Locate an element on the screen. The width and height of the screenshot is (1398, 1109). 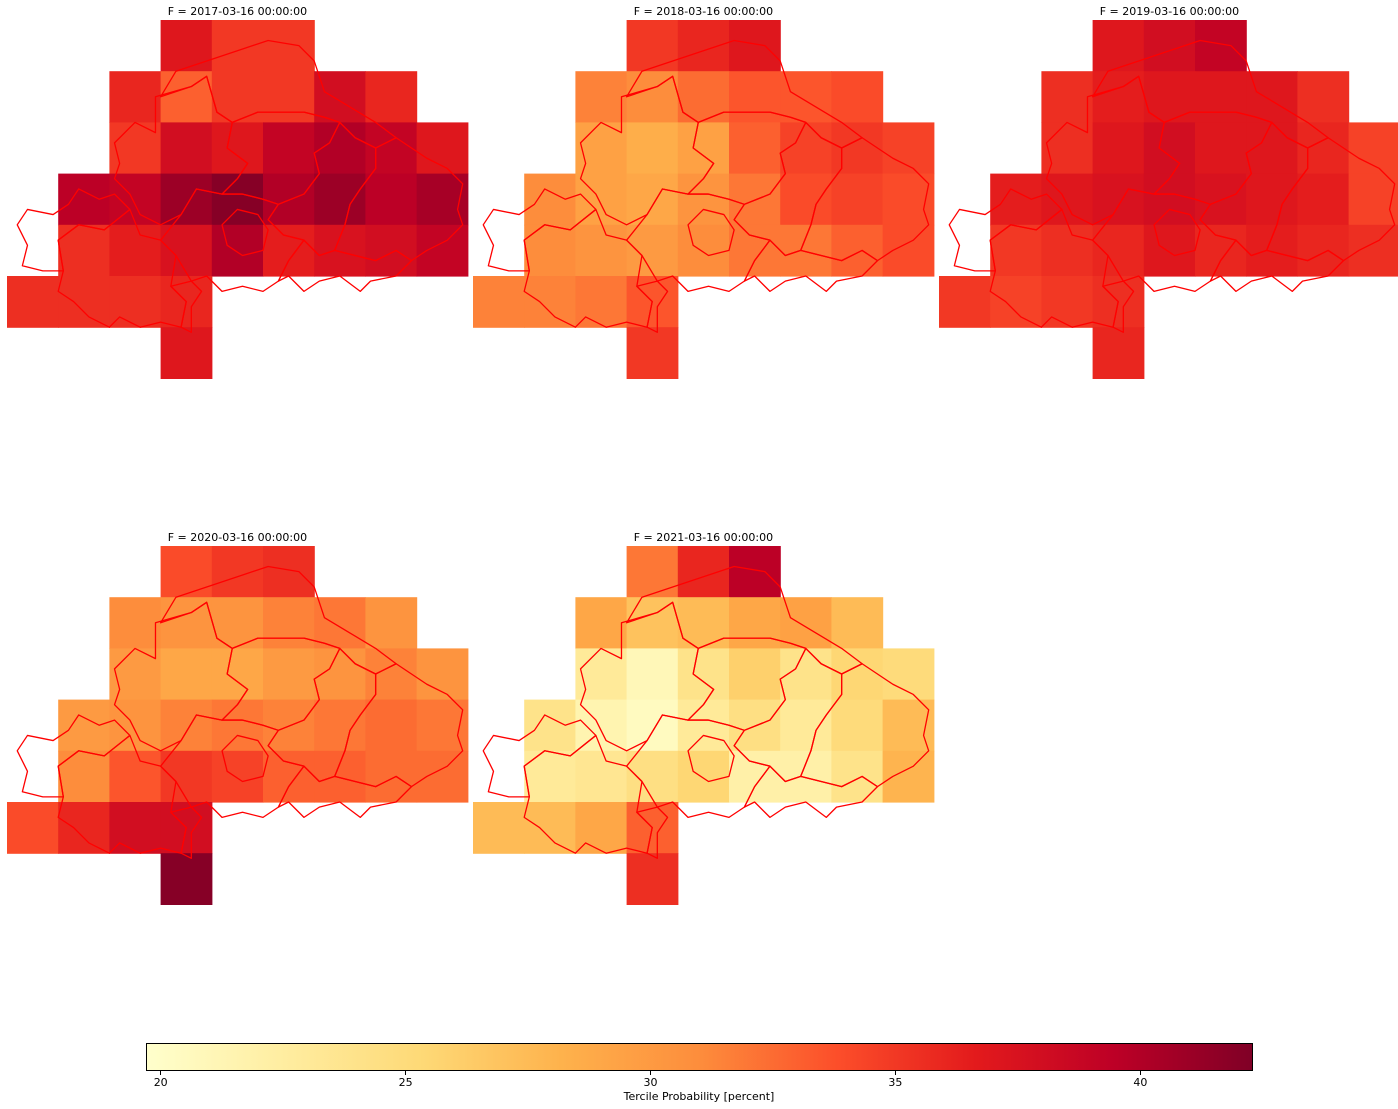
panel-title: F = 2021-03-16 00:00:00 is located at coordinates (703, 537).